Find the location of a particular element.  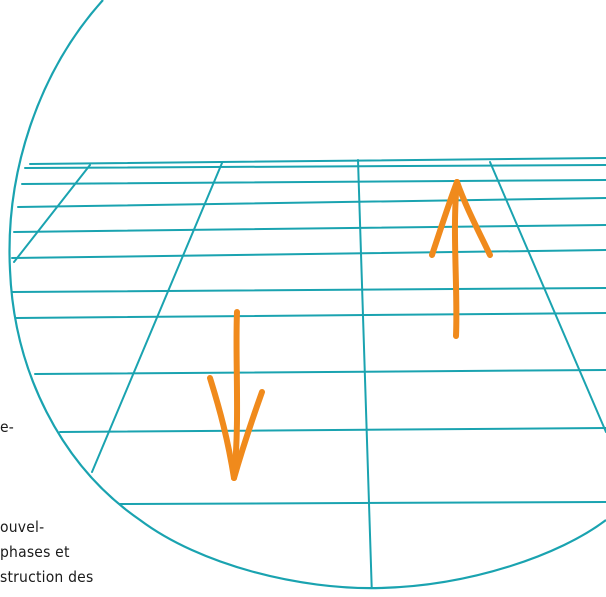

cropped-text-line: e- is located at coordinates (7, 427).